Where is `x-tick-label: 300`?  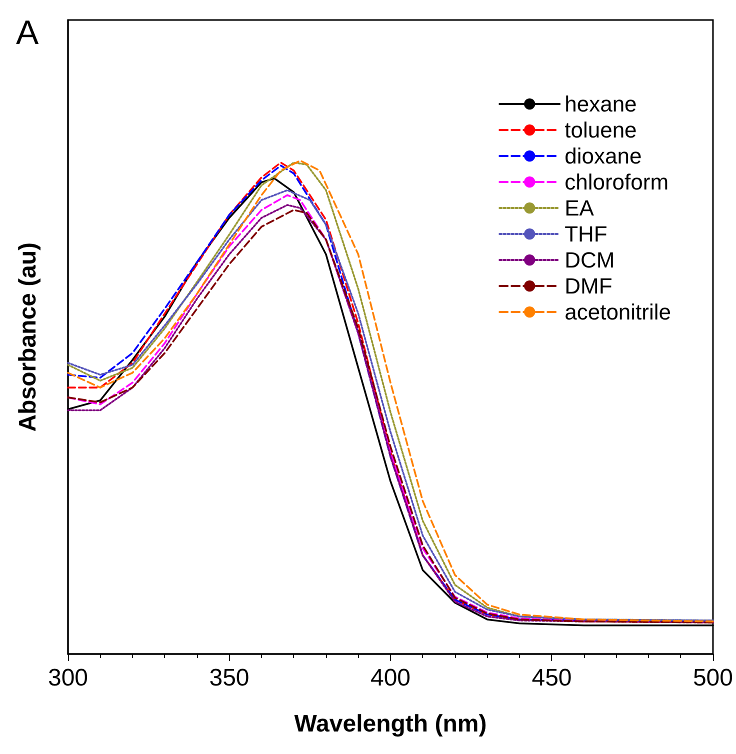 x-tick-label: 300 is located at coordinates (68, 678).